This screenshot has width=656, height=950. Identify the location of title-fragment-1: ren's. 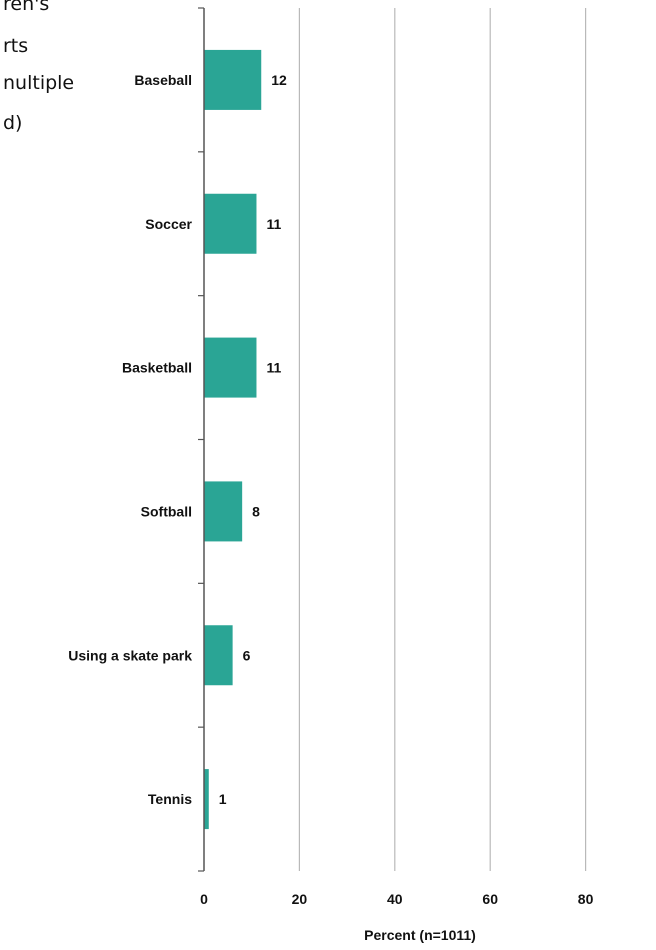
(26, 7).